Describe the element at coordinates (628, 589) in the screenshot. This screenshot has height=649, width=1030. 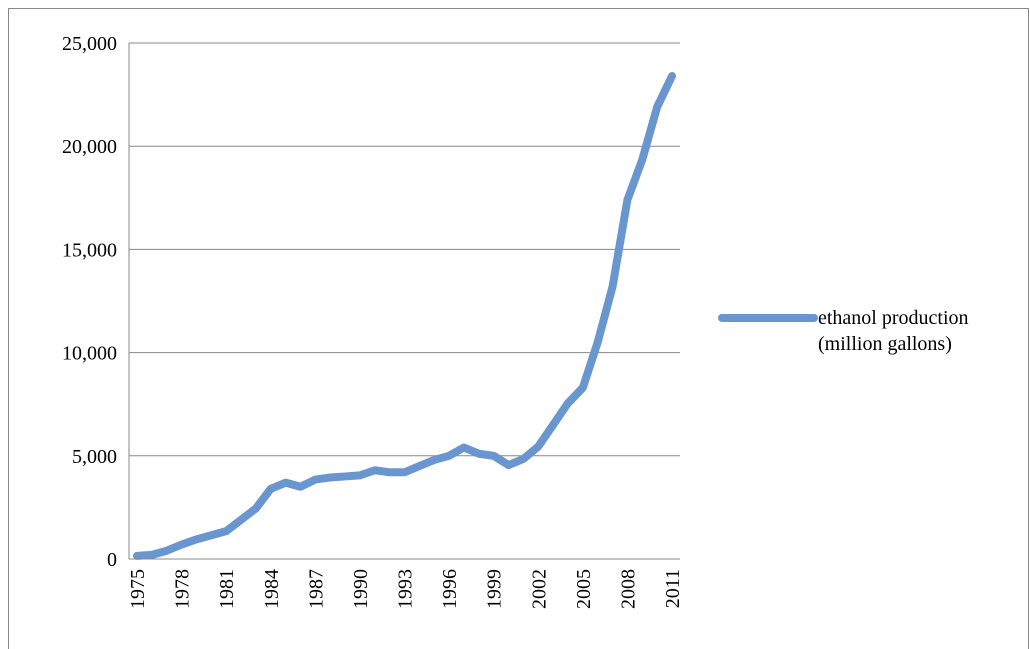
I see `x-tick-label: 2008` at that location.